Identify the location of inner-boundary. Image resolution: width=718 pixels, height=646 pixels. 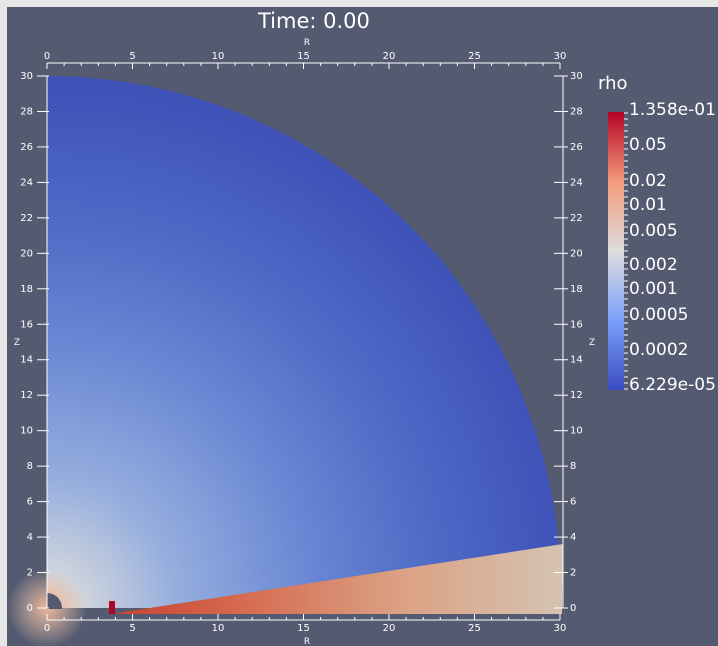
(54, 601).